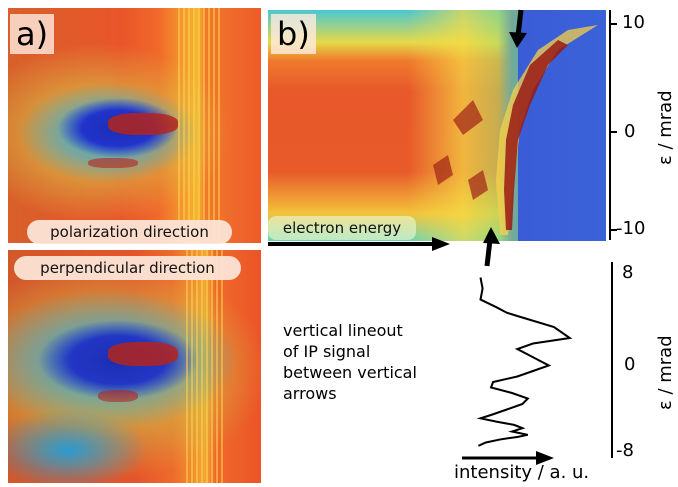 The height and width of the screenshot is (487, 678). I want to click on electron-energy-arrowhead, so click(441, 244).